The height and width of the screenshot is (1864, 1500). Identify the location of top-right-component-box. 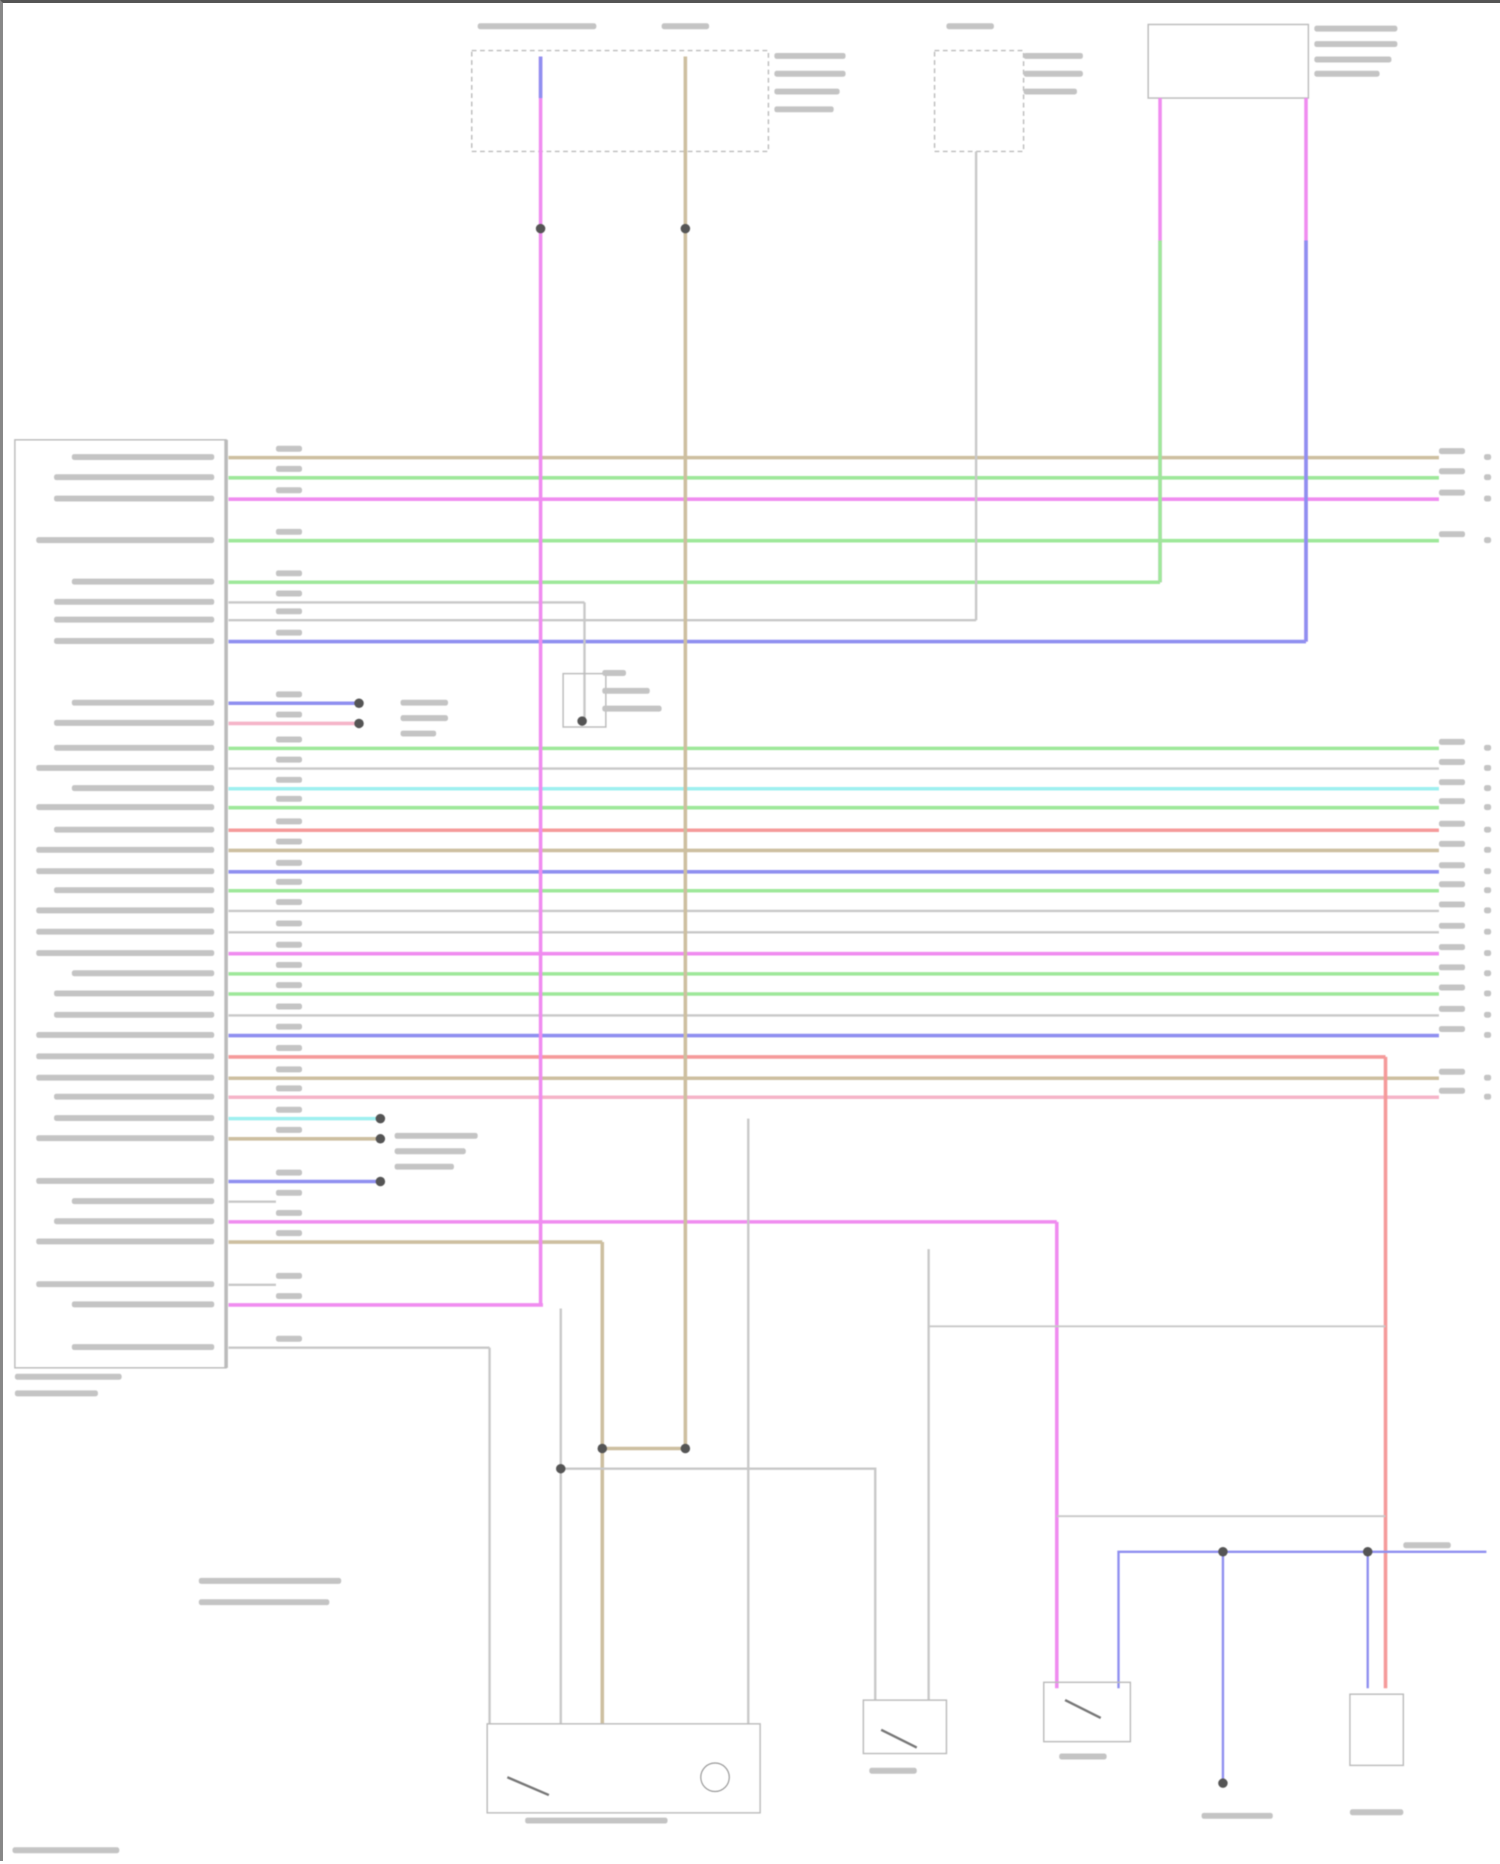
(1228, 61).